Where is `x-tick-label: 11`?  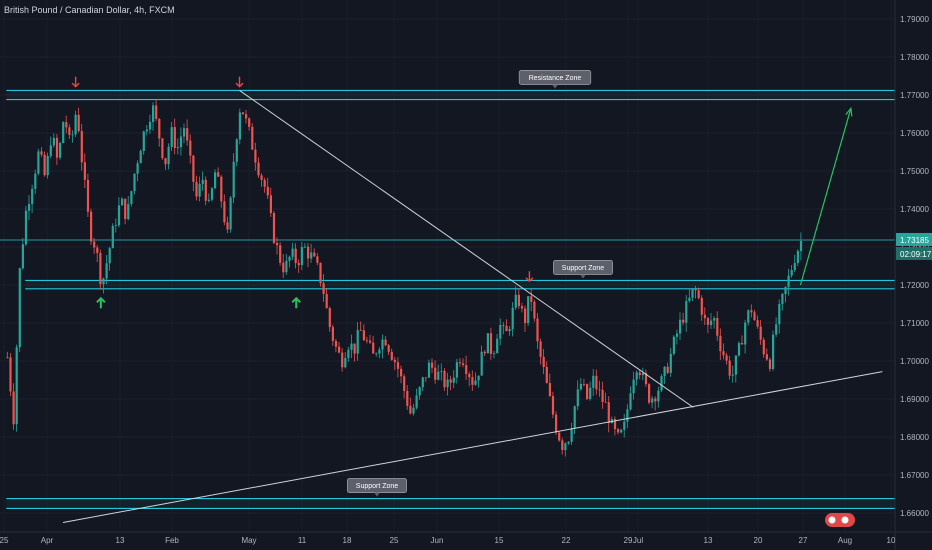 x-tick-label: 11 is located at coordinates (302, 540).